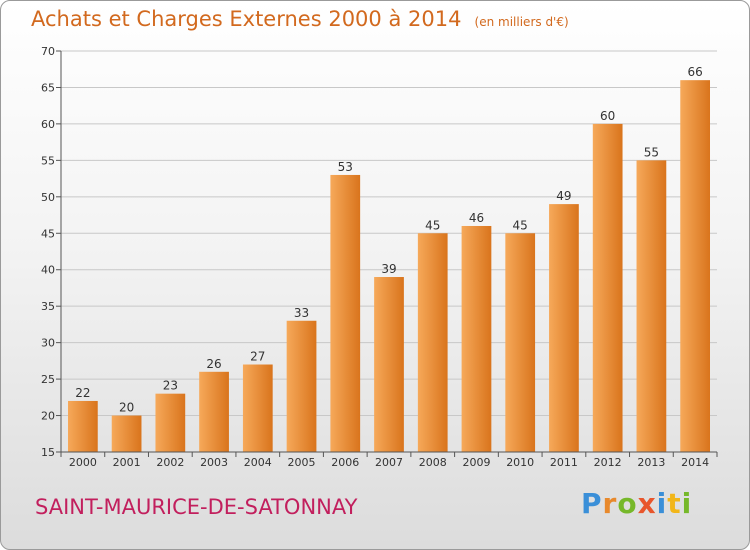  I want to click on bar-2012, so click(607, 287).